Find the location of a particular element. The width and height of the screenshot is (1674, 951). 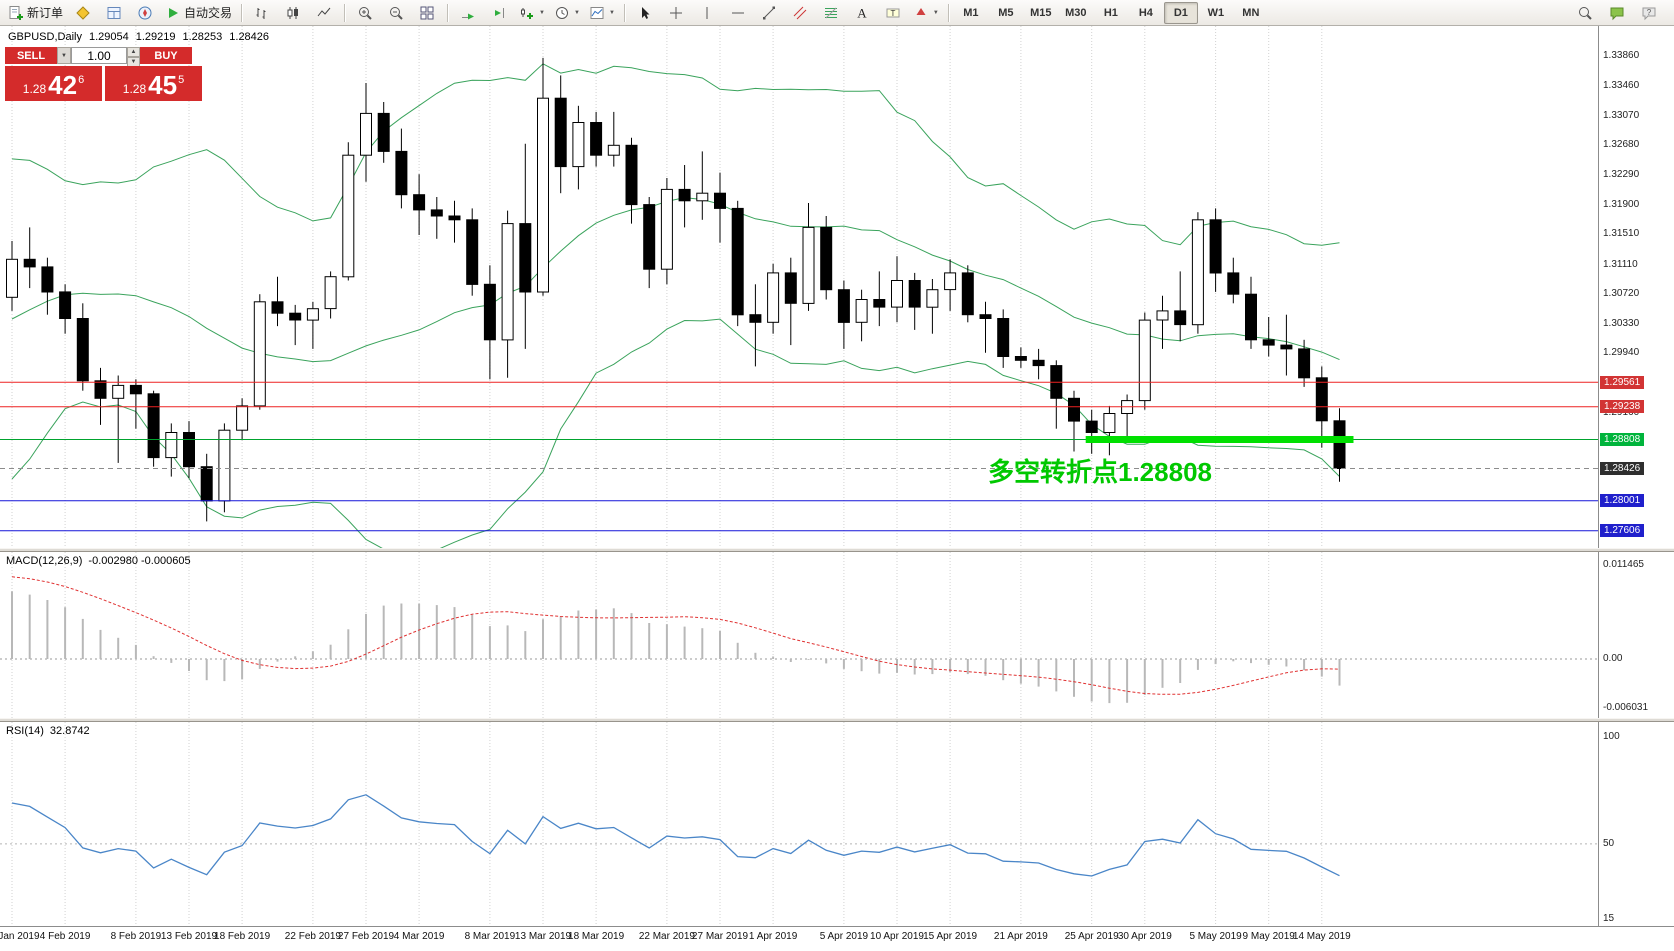

timeframe-M15-button: M15 is located at coordinates (1041, 12).